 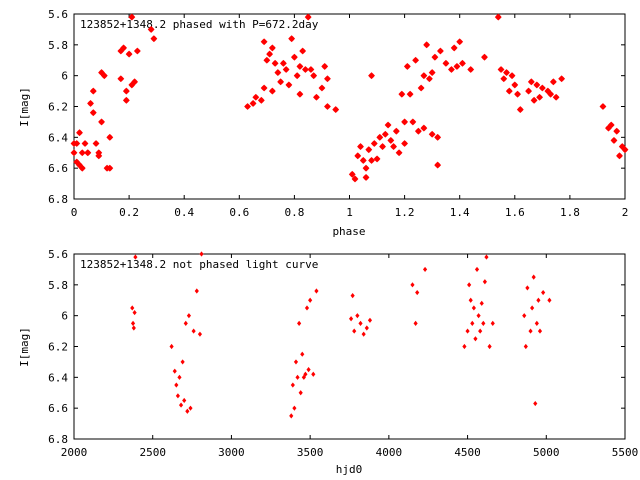 What do you see at coordinates (152, 452) in the screenshot?
I see `unphased-xtick-label: 2500` at bounding box center [152, 452].